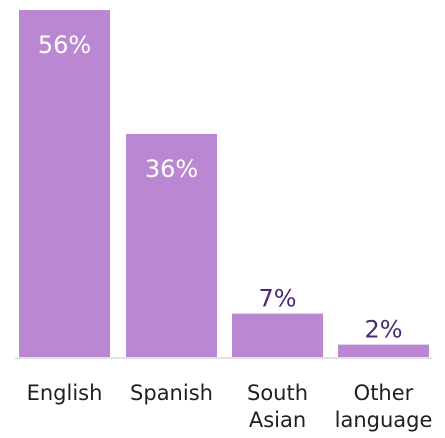 This screenshot has width=445, height=438. I want to click on bar-south-asian, so click(277, 335).